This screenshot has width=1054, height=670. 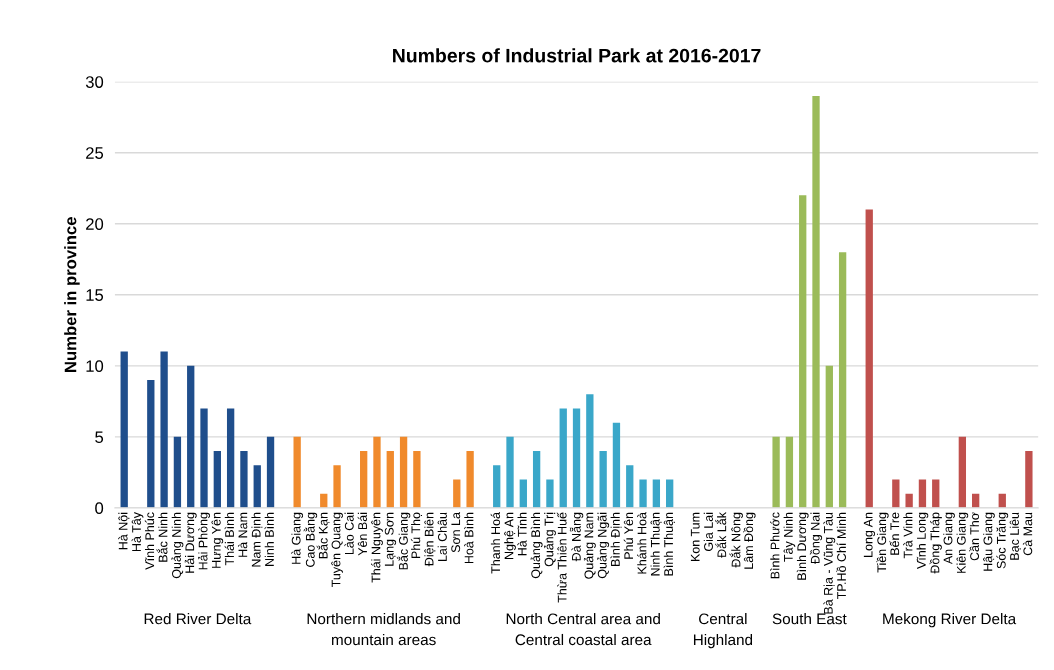 I want to click on x-tick-label: Ninh Thuận, so click(x=656, y=544).